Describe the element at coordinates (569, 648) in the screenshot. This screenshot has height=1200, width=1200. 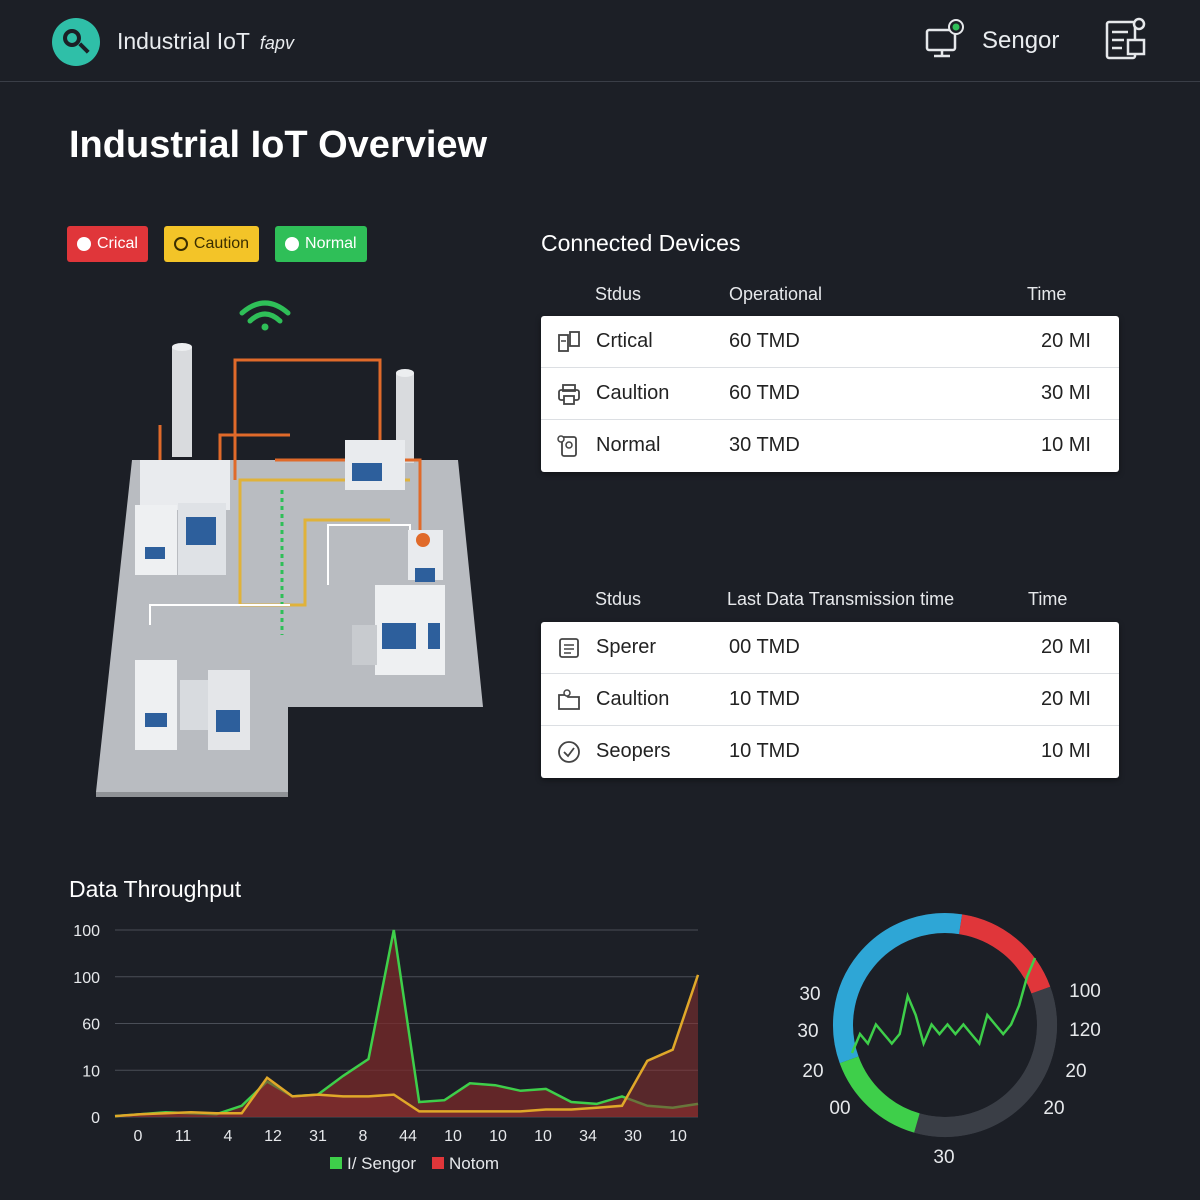
I see `document-icon` at that location.